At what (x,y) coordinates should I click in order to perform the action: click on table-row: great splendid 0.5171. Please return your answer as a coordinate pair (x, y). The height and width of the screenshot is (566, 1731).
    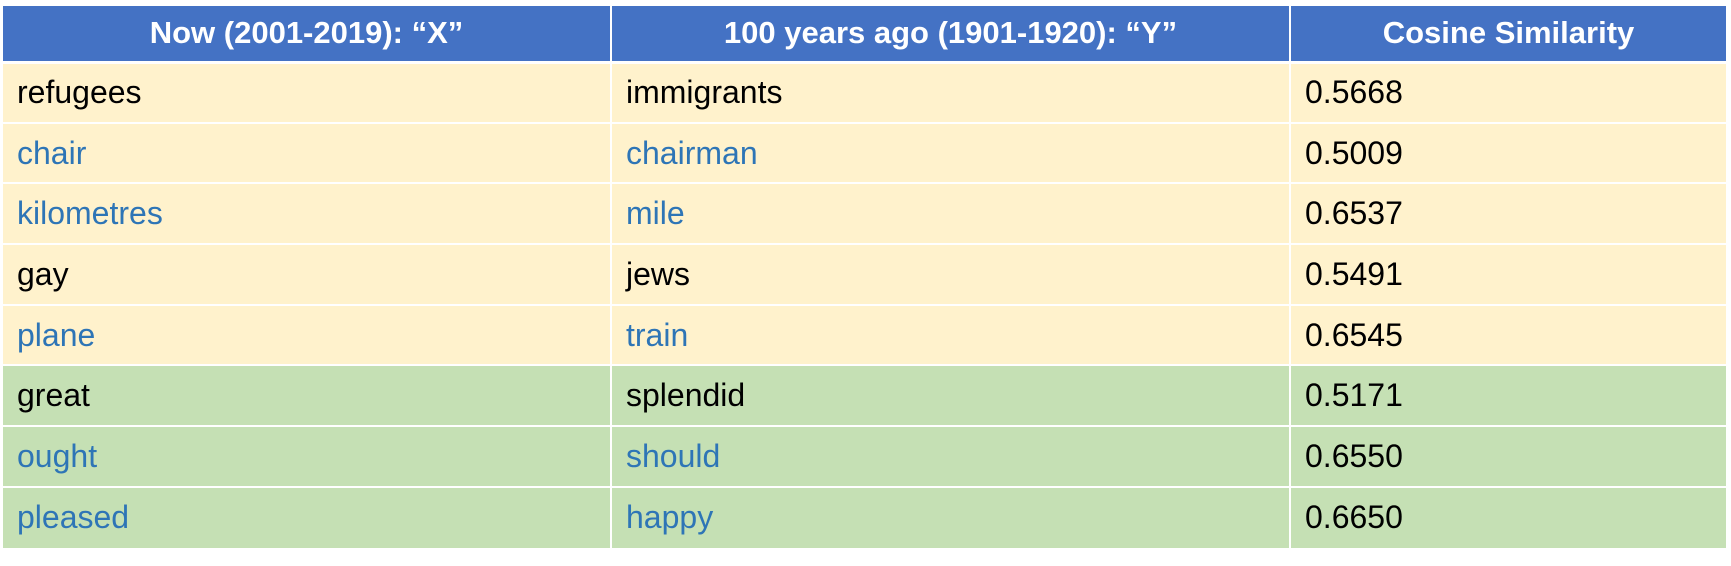
    Looking at the image, I should click on (864, 396).